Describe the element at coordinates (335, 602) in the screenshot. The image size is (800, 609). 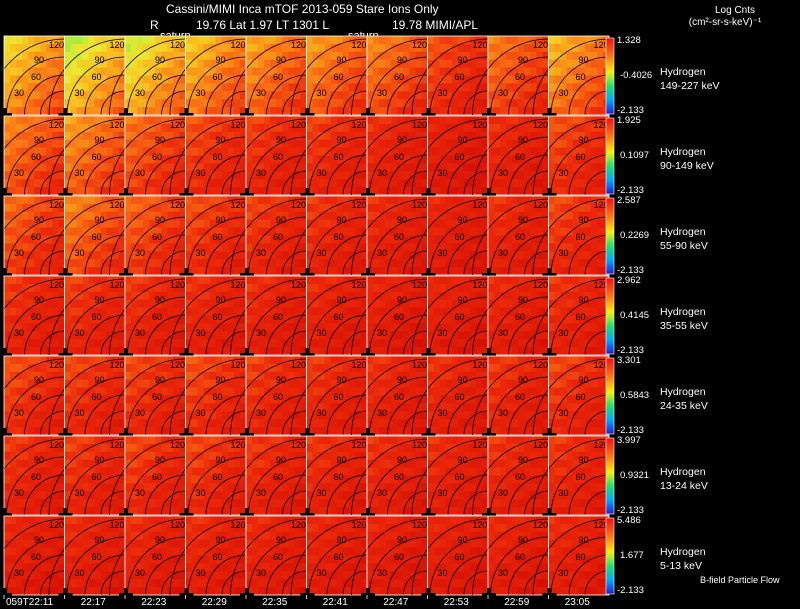
I see `time-tick-label: 22:41` at that location.